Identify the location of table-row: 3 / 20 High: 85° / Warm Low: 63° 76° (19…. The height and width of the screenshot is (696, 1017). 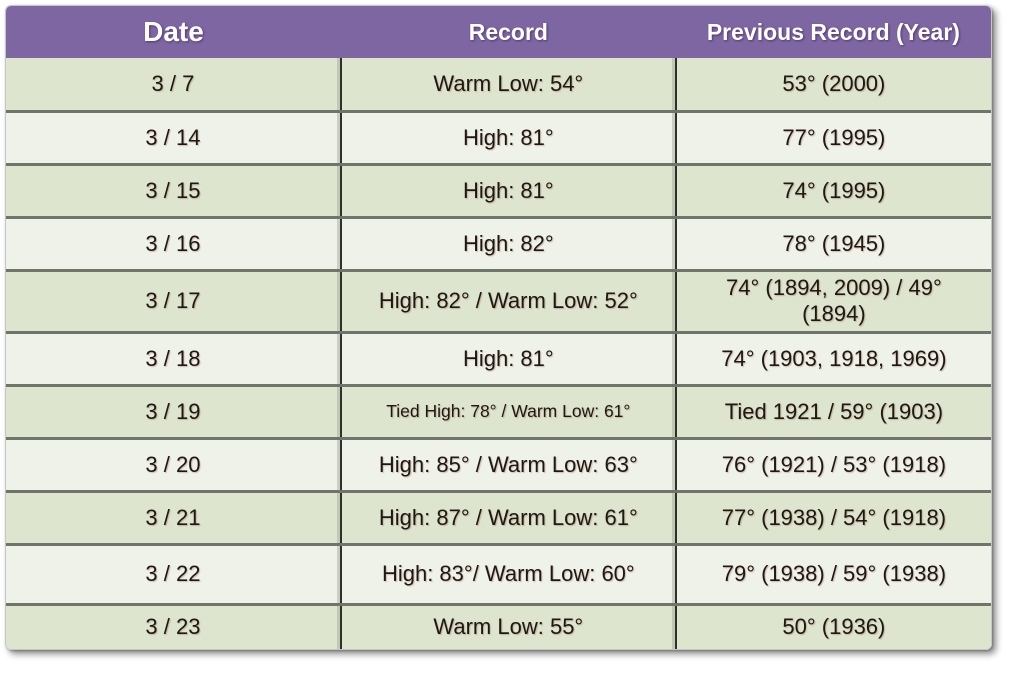
(498, 463).